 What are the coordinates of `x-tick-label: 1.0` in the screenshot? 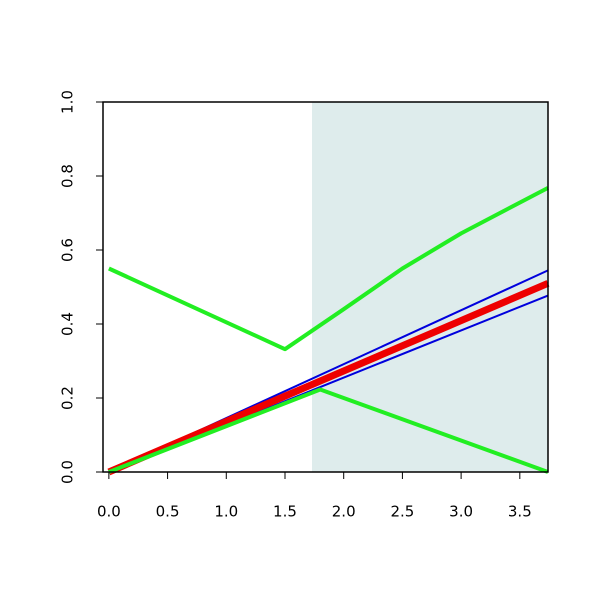 It's located at (226, 512).